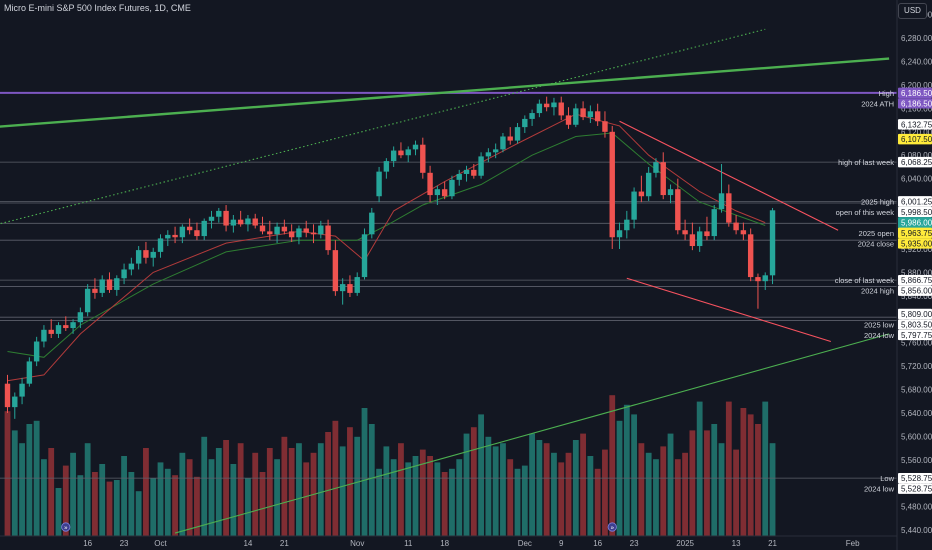 Image resolution: width=932 pixels, height=550 pixels. What do you see at coordinates (736, 543) in the screenshot?
I see `time-tick-label: 13` at bounding box center [736, 543].